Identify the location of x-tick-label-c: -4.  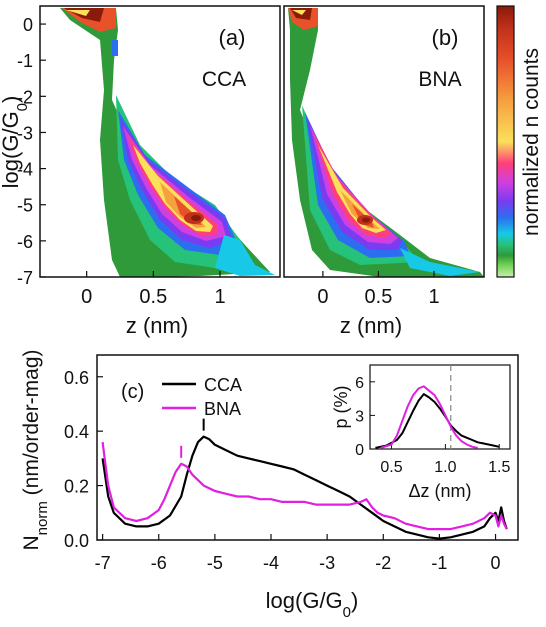
(271, 563).